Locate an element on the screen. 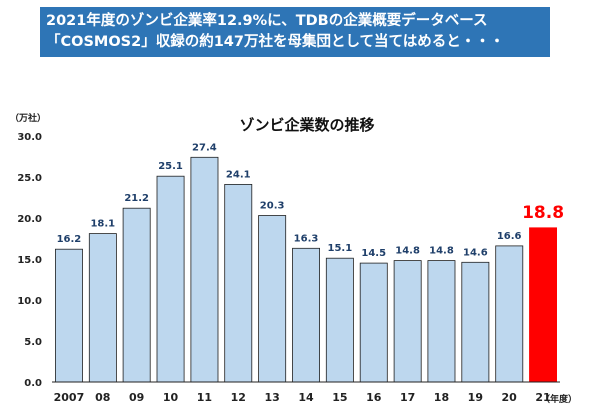 The height and width of the screenshot is (414, 590). x-axis-unit-label: （年度） is located at coordinates (559, 399).